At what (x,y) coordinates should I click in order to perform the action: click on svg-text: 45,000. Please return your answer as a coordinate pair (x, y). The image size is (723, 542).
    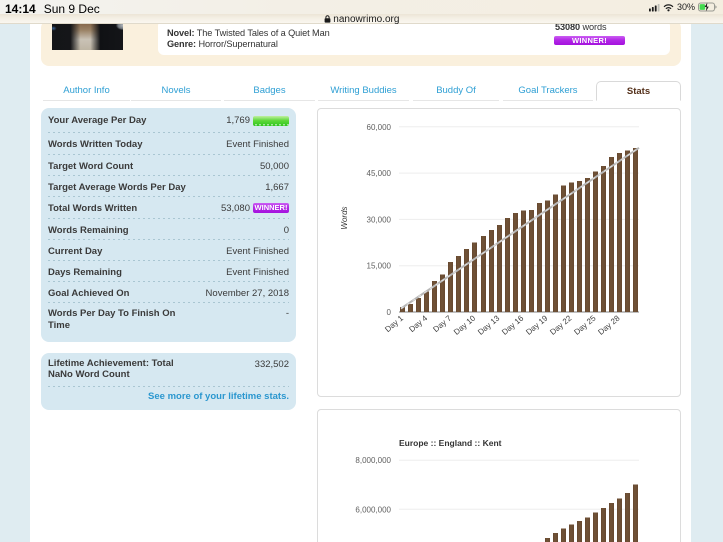
    Looking at the image, I should click on (379, 173).